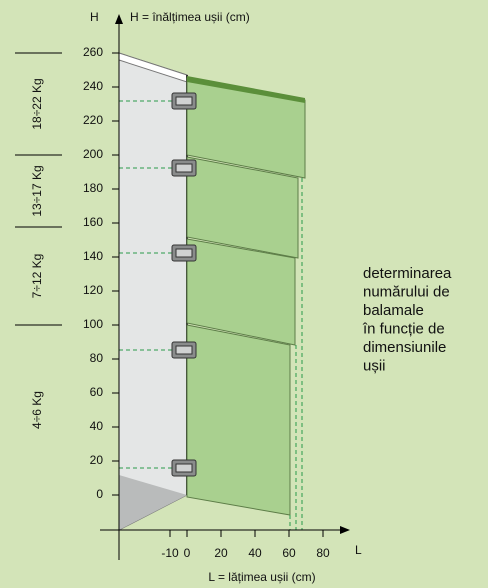 The image size is (488, 588). I want to click on weight-range: 4÷6 Kg, so click(37, 410).